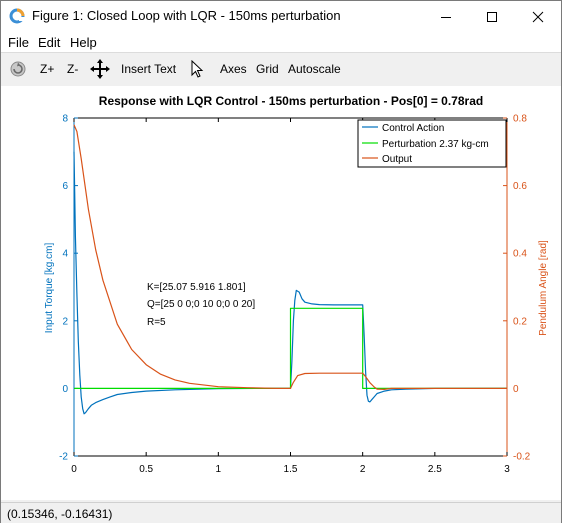 Image resolution: width=562 pixels, height=523 pixels. Describe the element at coordinates (17, 16) in the screenshot. I see `app-icon` at that location.